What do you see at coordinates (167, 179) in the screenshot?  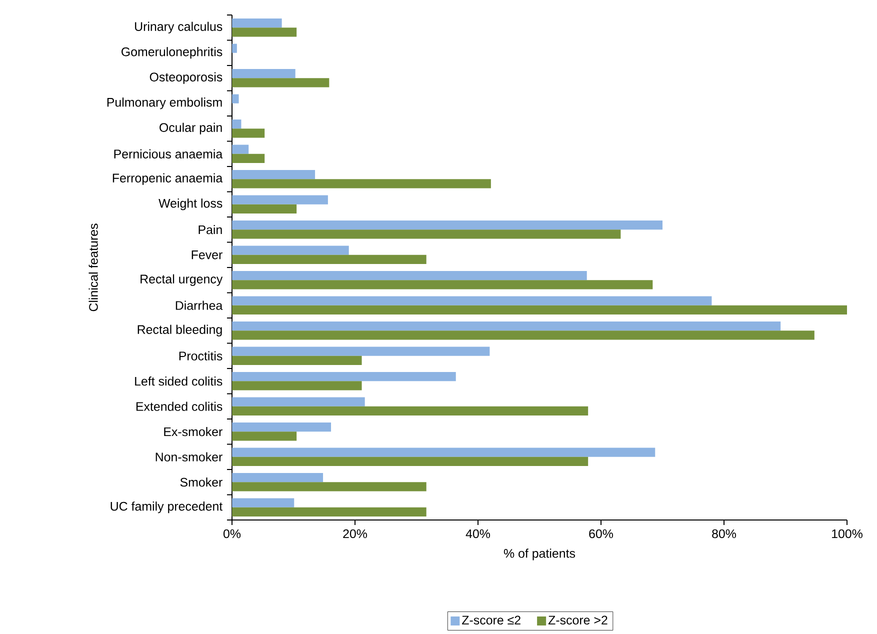 I see `y-tick-label: Ferropenic anaemia` at bounding box center [167, 179].